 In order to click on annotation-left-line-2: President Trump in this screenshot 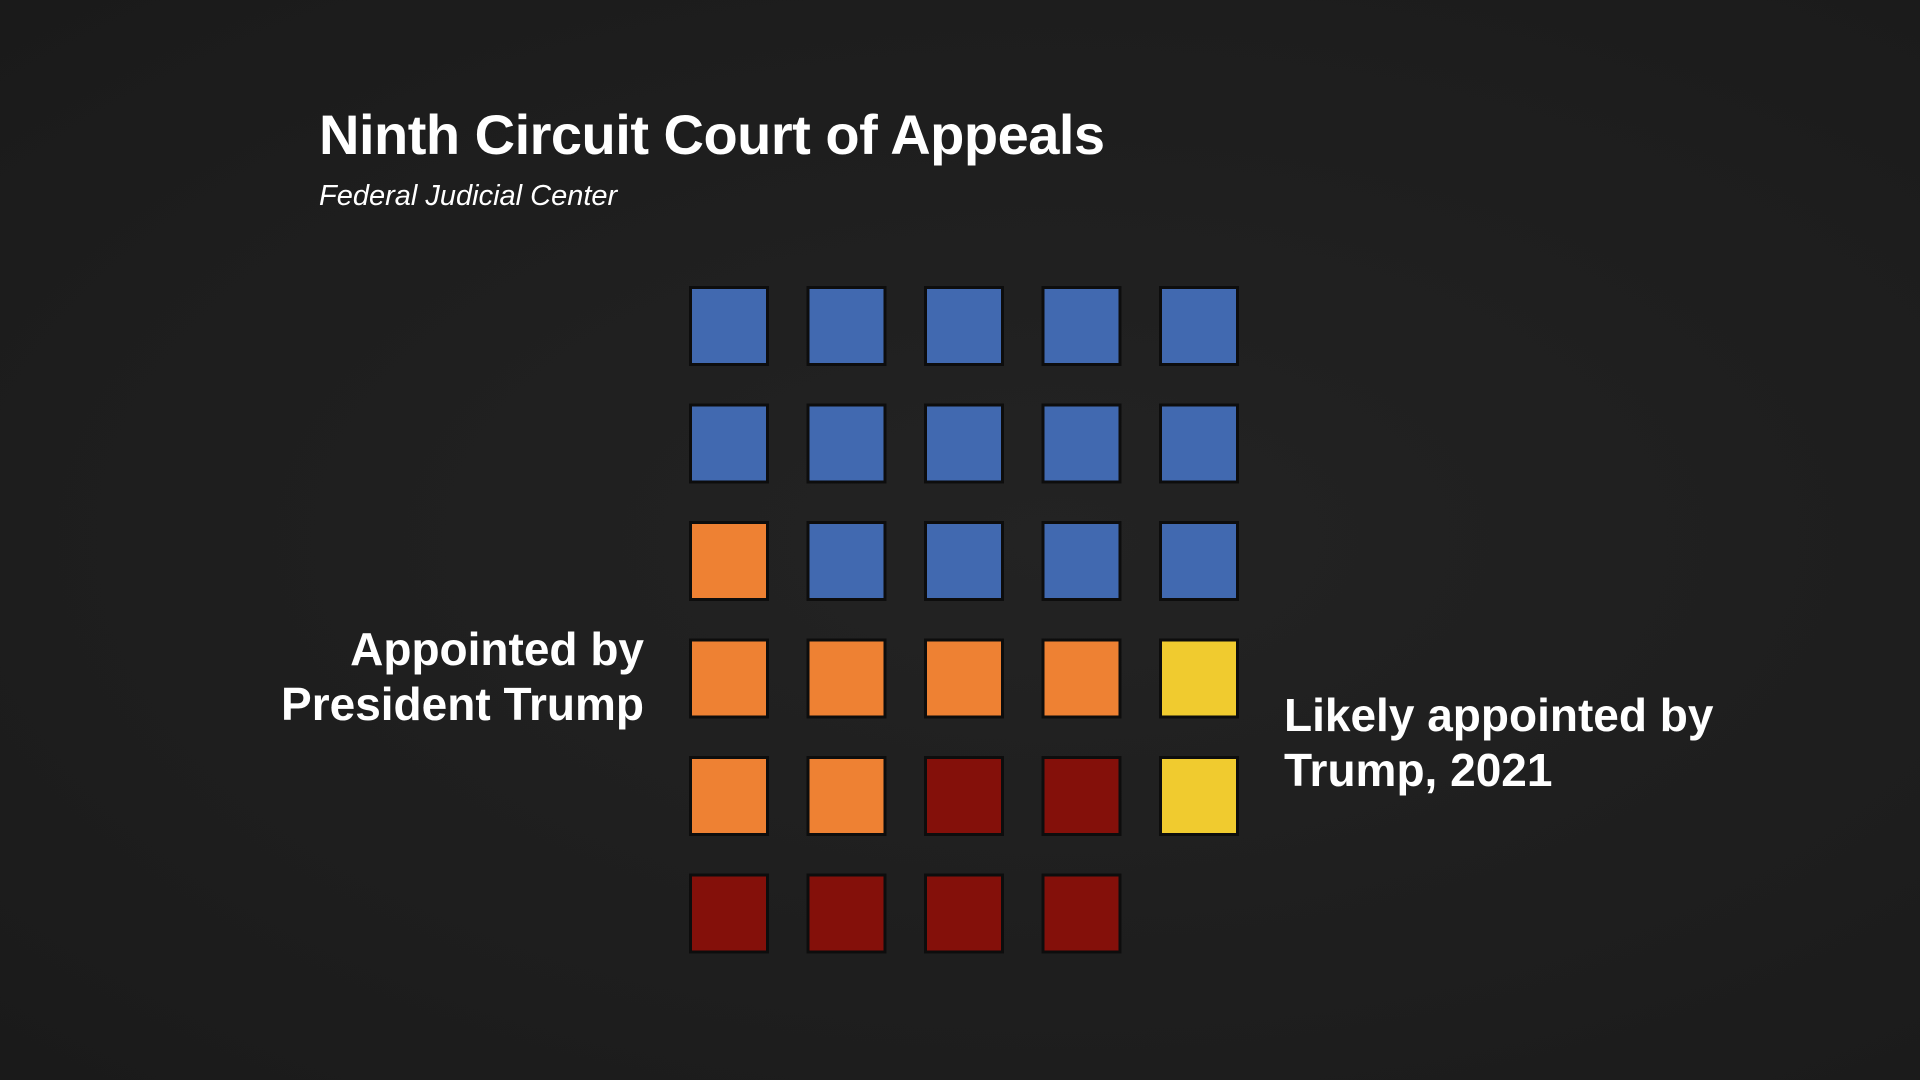, I will do `click(462, 704)`.